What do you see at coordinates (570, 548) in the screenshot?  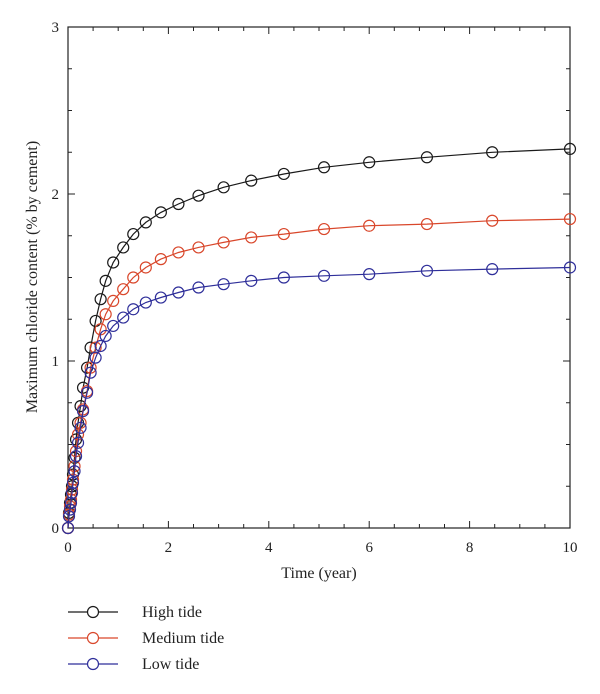 I see `x-tick-label: 10` at bounding box center [570, 548].